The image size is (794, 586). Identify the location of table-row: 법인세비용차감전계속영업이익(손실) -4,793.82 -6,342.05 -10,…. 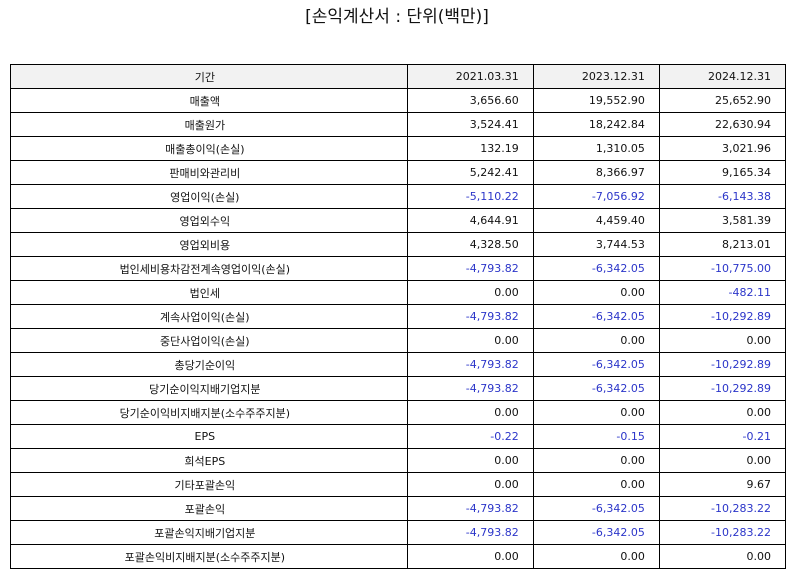
(398, 268).